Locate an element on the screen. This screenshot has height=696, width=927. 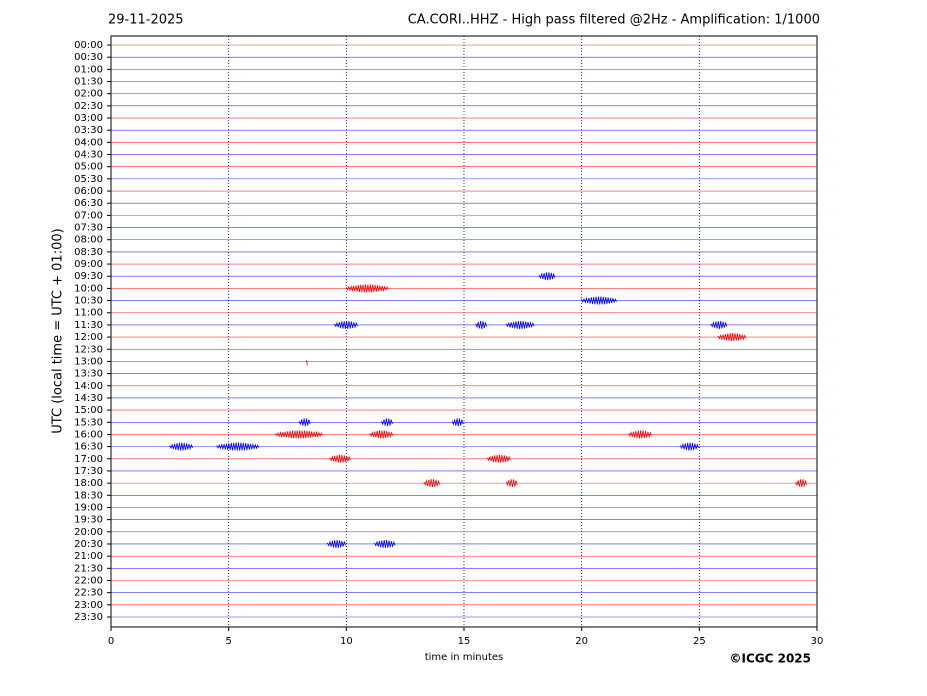
y-tick-label: 18:30 is located at coordinates (88, 495).